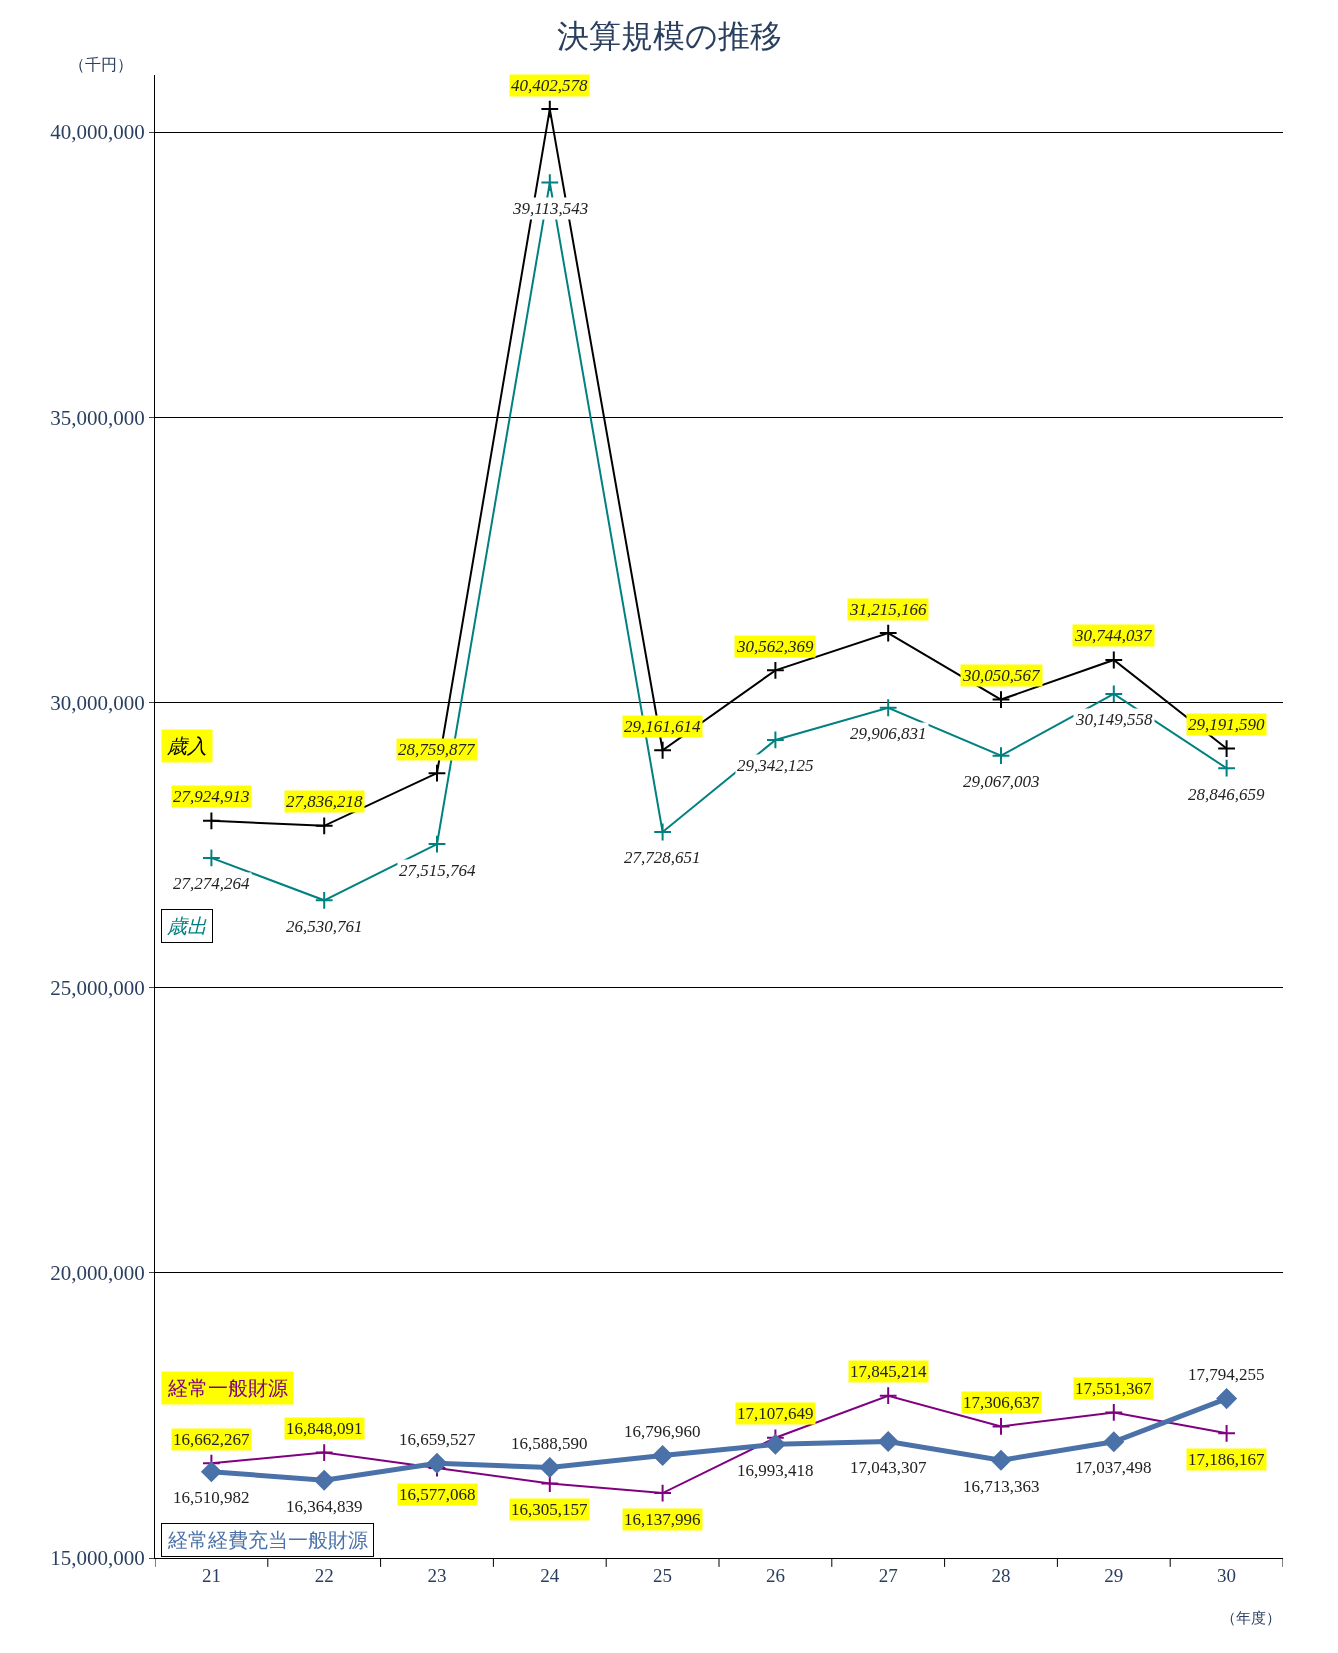  Describe the element at coordinates (1226, 724) in the screenshot. I see `data-label: 29,191,590` at that location.